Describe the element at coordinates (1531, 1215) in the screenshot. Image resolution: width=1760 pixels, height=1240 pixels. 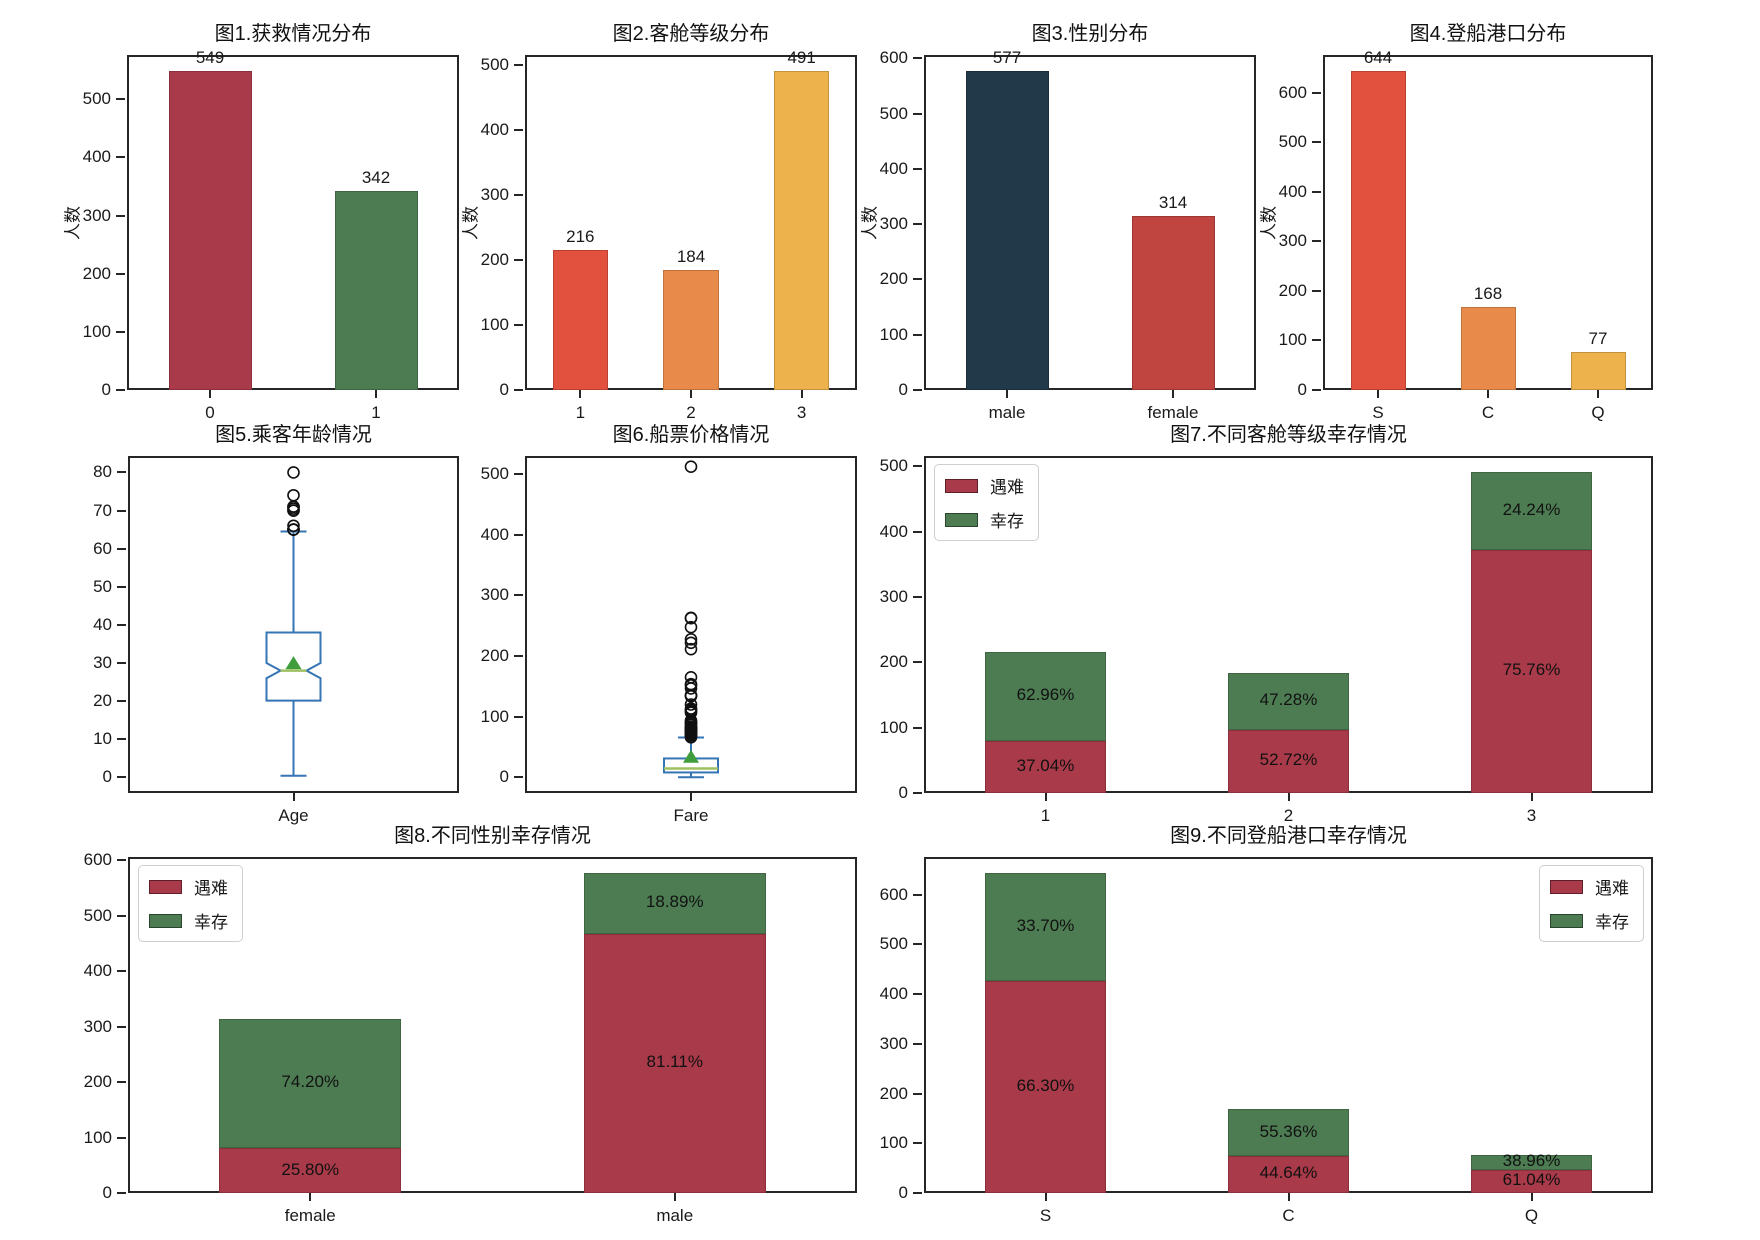
I see `x-tick-label: Q` at that location.